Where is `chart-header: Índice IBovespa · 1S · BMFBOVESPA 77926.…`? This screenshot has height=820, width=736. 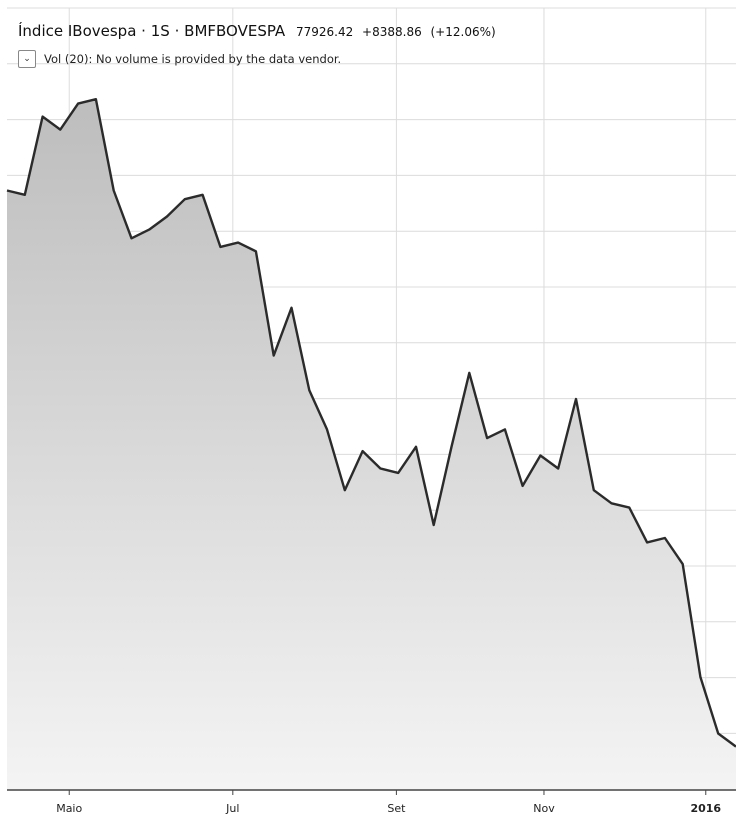 chart-header: Índice IBovespa · 1S · BMFBOVESPA 77926.… is located at coordinates (257, 31).